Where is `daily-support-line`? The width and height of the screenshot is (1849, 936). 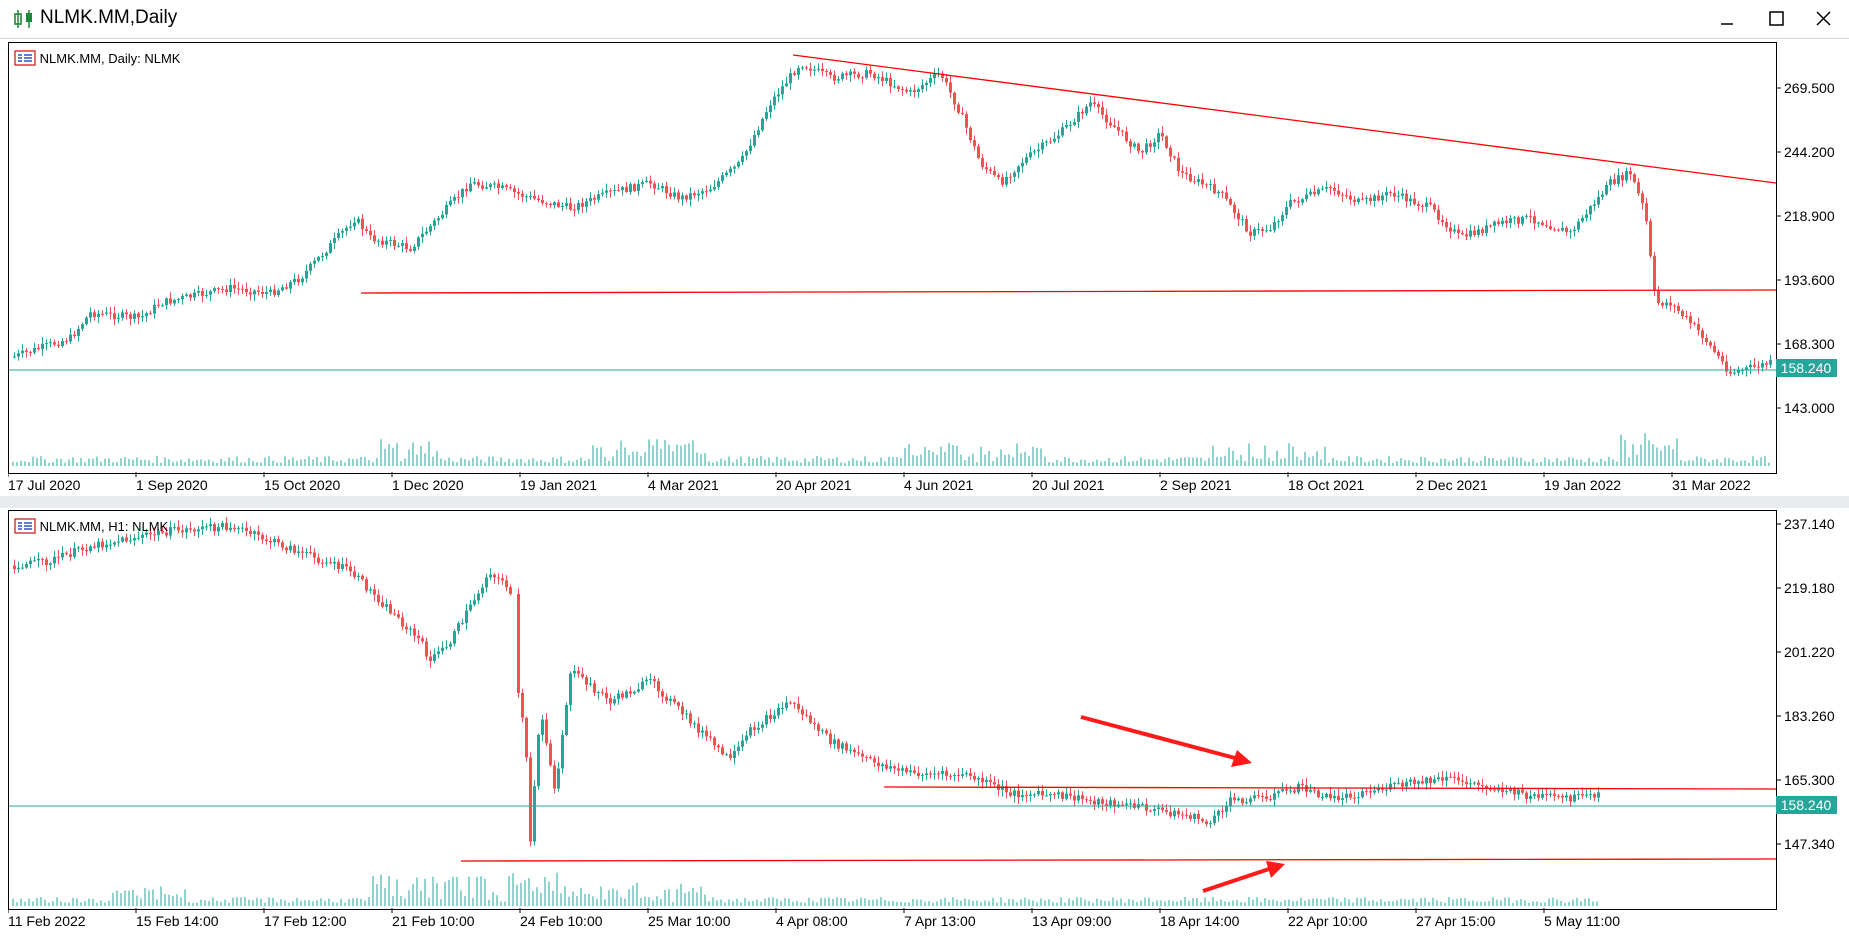
daily-support-line is located at coordinates (1068, 291).